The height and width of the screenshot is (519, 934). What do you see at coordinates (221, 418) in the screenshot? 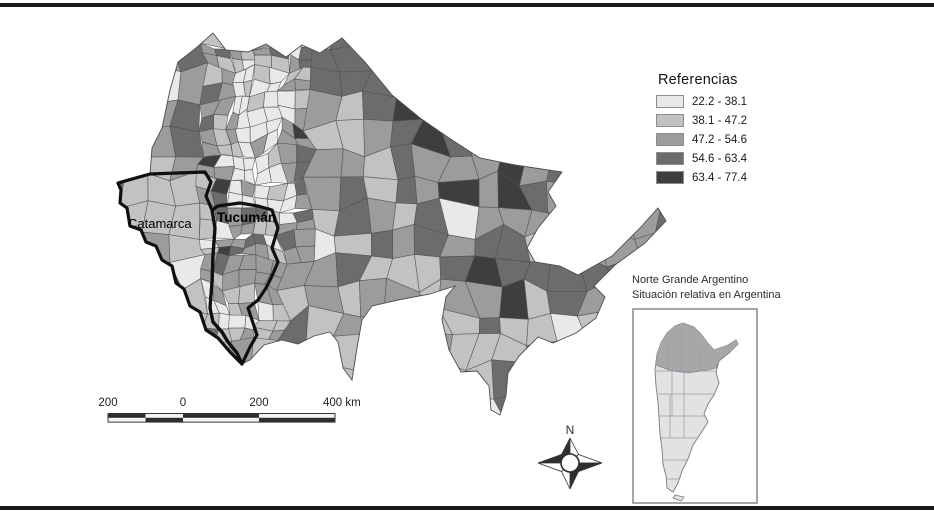
I see `scale-bar` at bounding box center [221, 418].